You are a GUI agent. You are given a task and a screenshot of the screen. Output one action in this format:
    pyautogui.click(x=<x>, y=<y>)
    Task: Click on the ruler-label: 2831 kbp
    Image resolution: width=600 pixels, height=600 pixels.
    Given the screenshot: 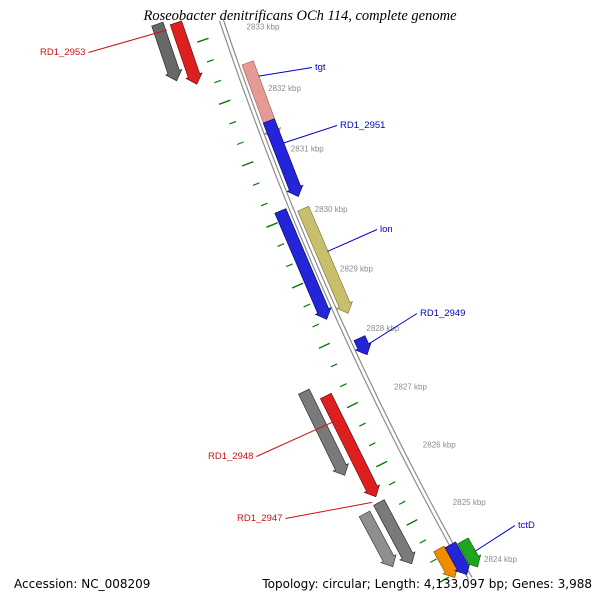 What is the action you would take?
    pyautogui.click(x=307, y=149)
    